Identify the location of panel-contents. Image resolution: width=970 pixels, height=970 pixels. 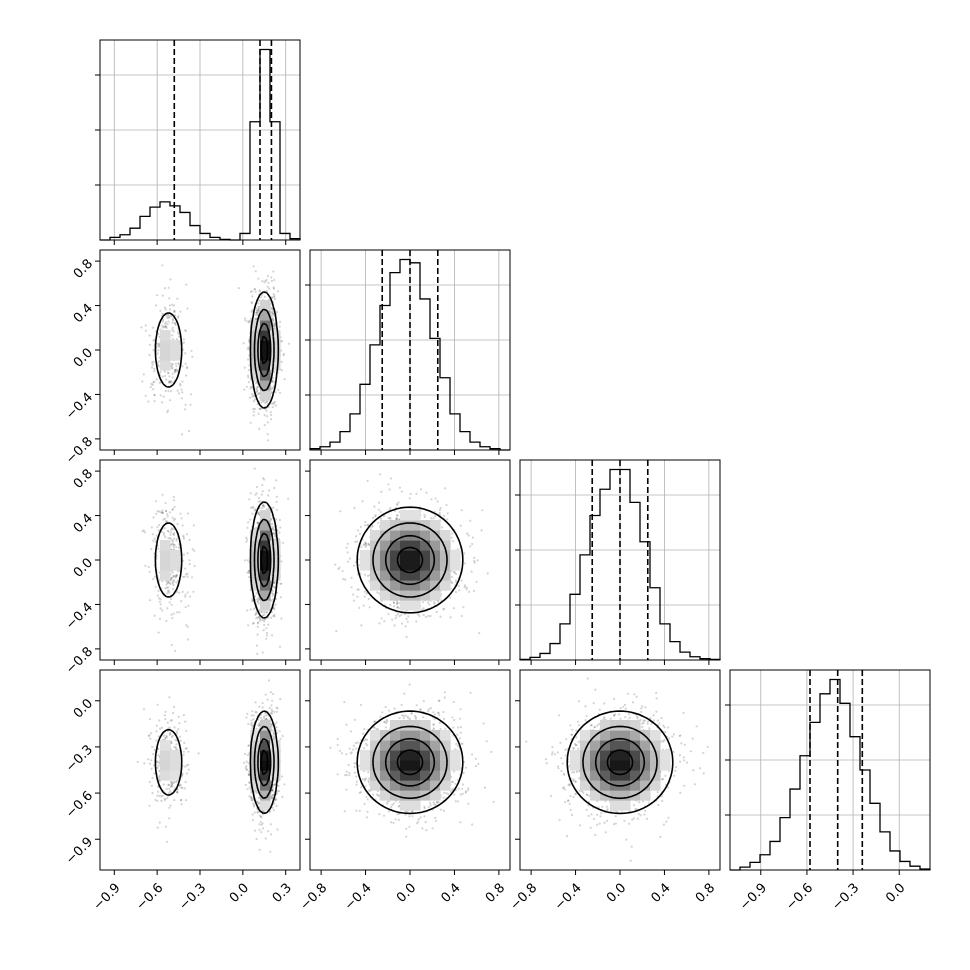
(211, 766).